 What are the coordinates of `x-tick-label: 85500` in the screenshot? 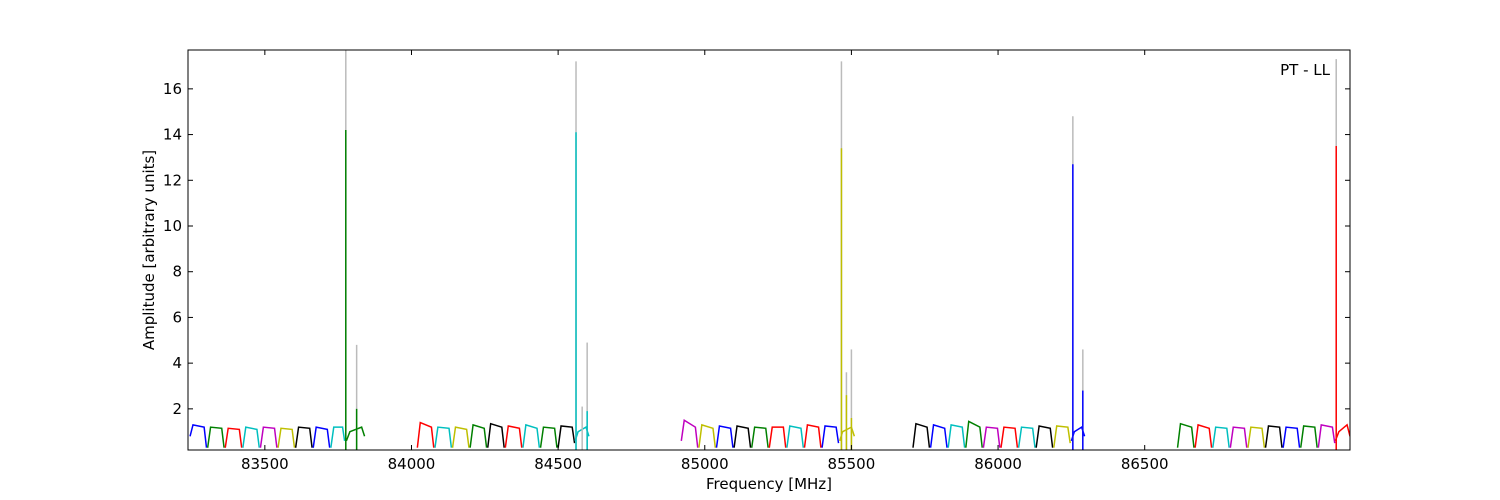 It's located at (852, 464).